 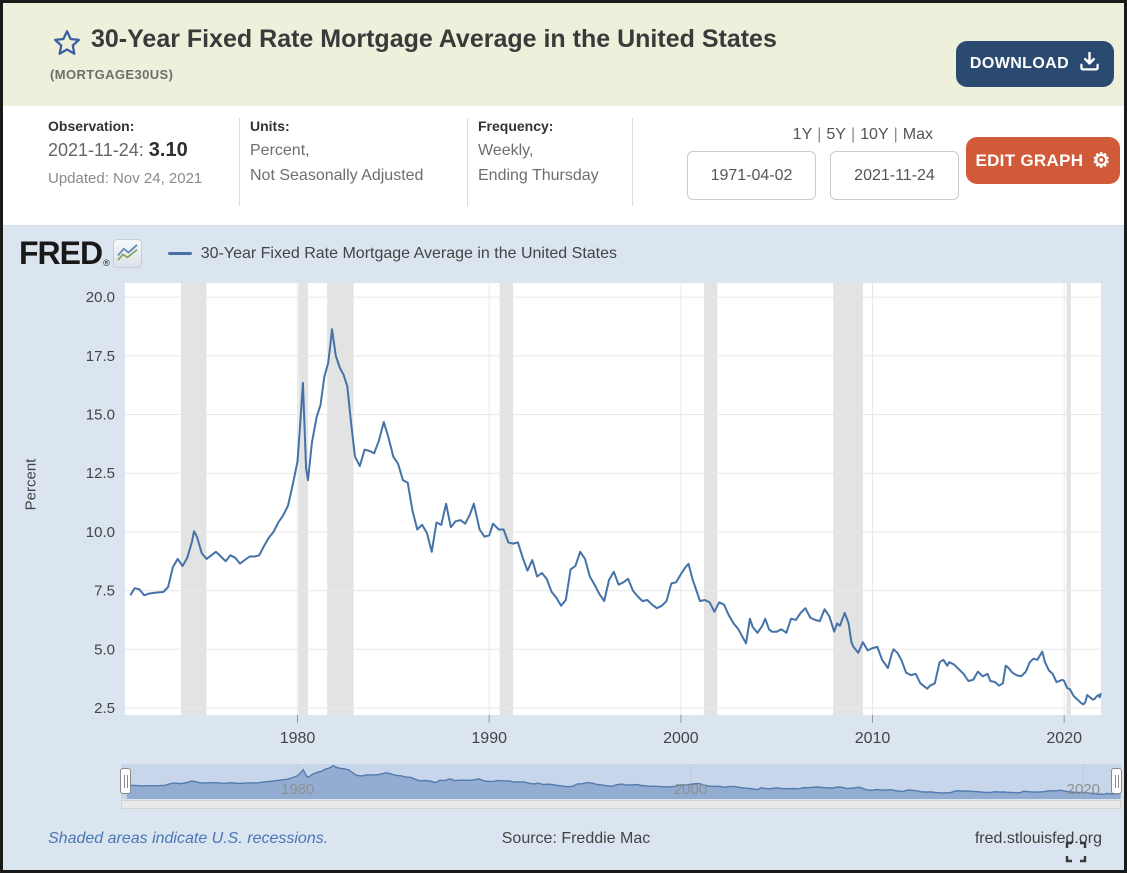 I want to click on download-icon, so click(x=1089, y=63).